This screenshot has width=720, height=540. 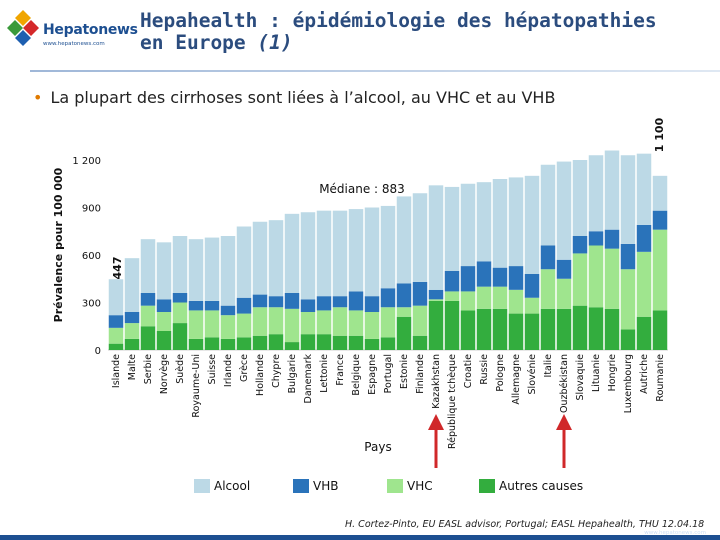 I want to click on x-tick-label: Slovénie, so click(x=532, y=374).